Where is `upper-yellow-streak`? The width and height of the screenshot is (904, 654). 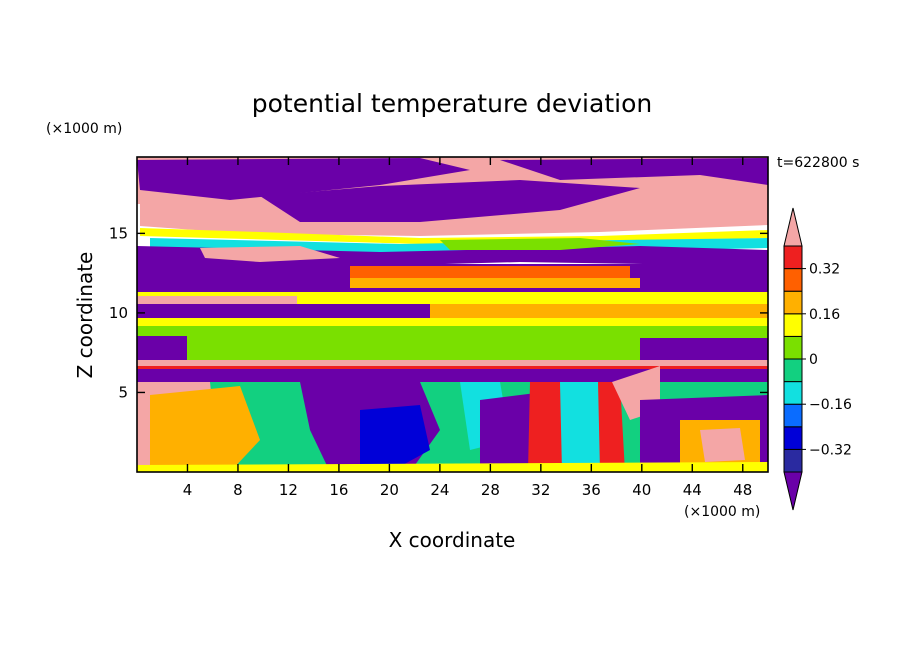
upper-yellow-streak is located at coordinates (454, 236).